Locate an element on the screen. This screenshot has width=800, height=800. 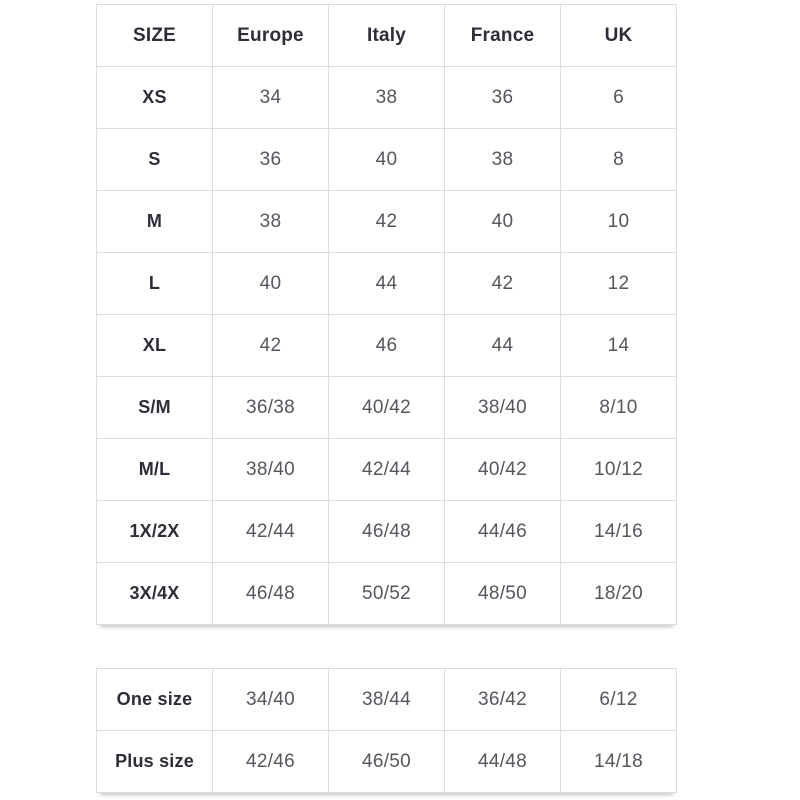
value-cell-italy: 42 is located at coordinates (386, 221).